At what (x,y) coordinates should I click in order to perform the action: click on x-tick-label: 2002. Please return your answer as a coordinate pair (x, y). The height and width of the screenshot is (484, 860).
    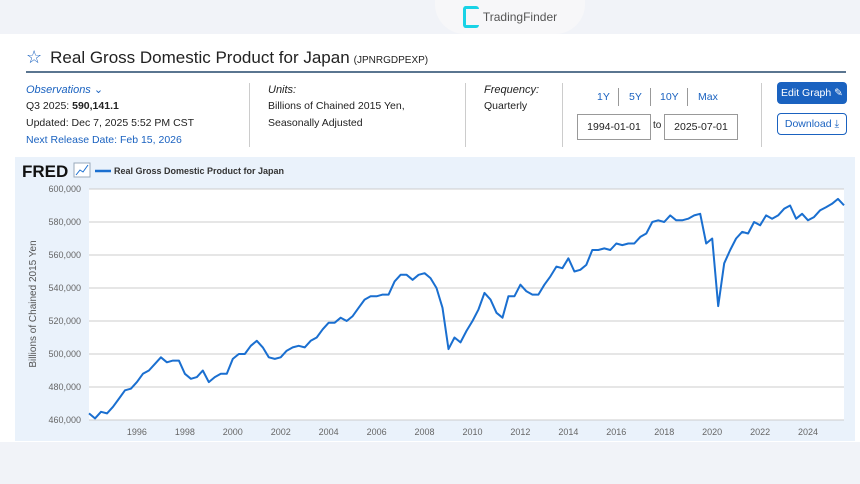
    Looking at the image, I should click on (281, 432).